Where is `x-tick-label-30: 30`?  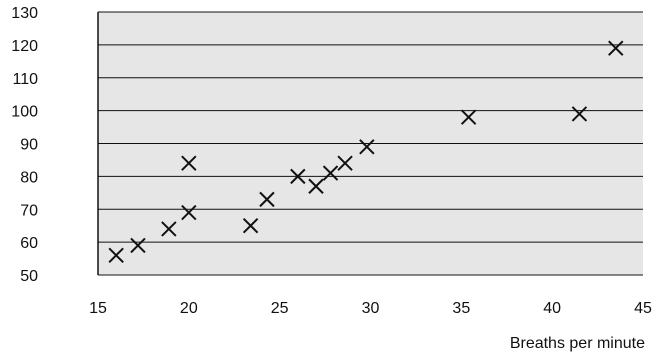 x-tick-label-30: 30 is located at coordinates (371, 308).